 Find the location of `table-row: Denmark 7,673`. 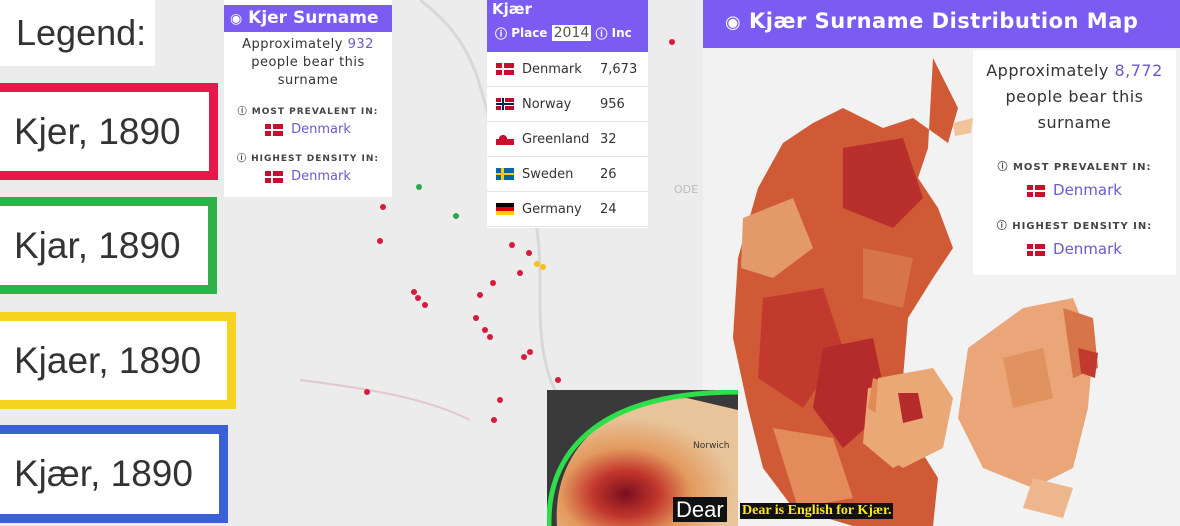

table-row: Denmark 7,673 is located at coordinates (567, 69).